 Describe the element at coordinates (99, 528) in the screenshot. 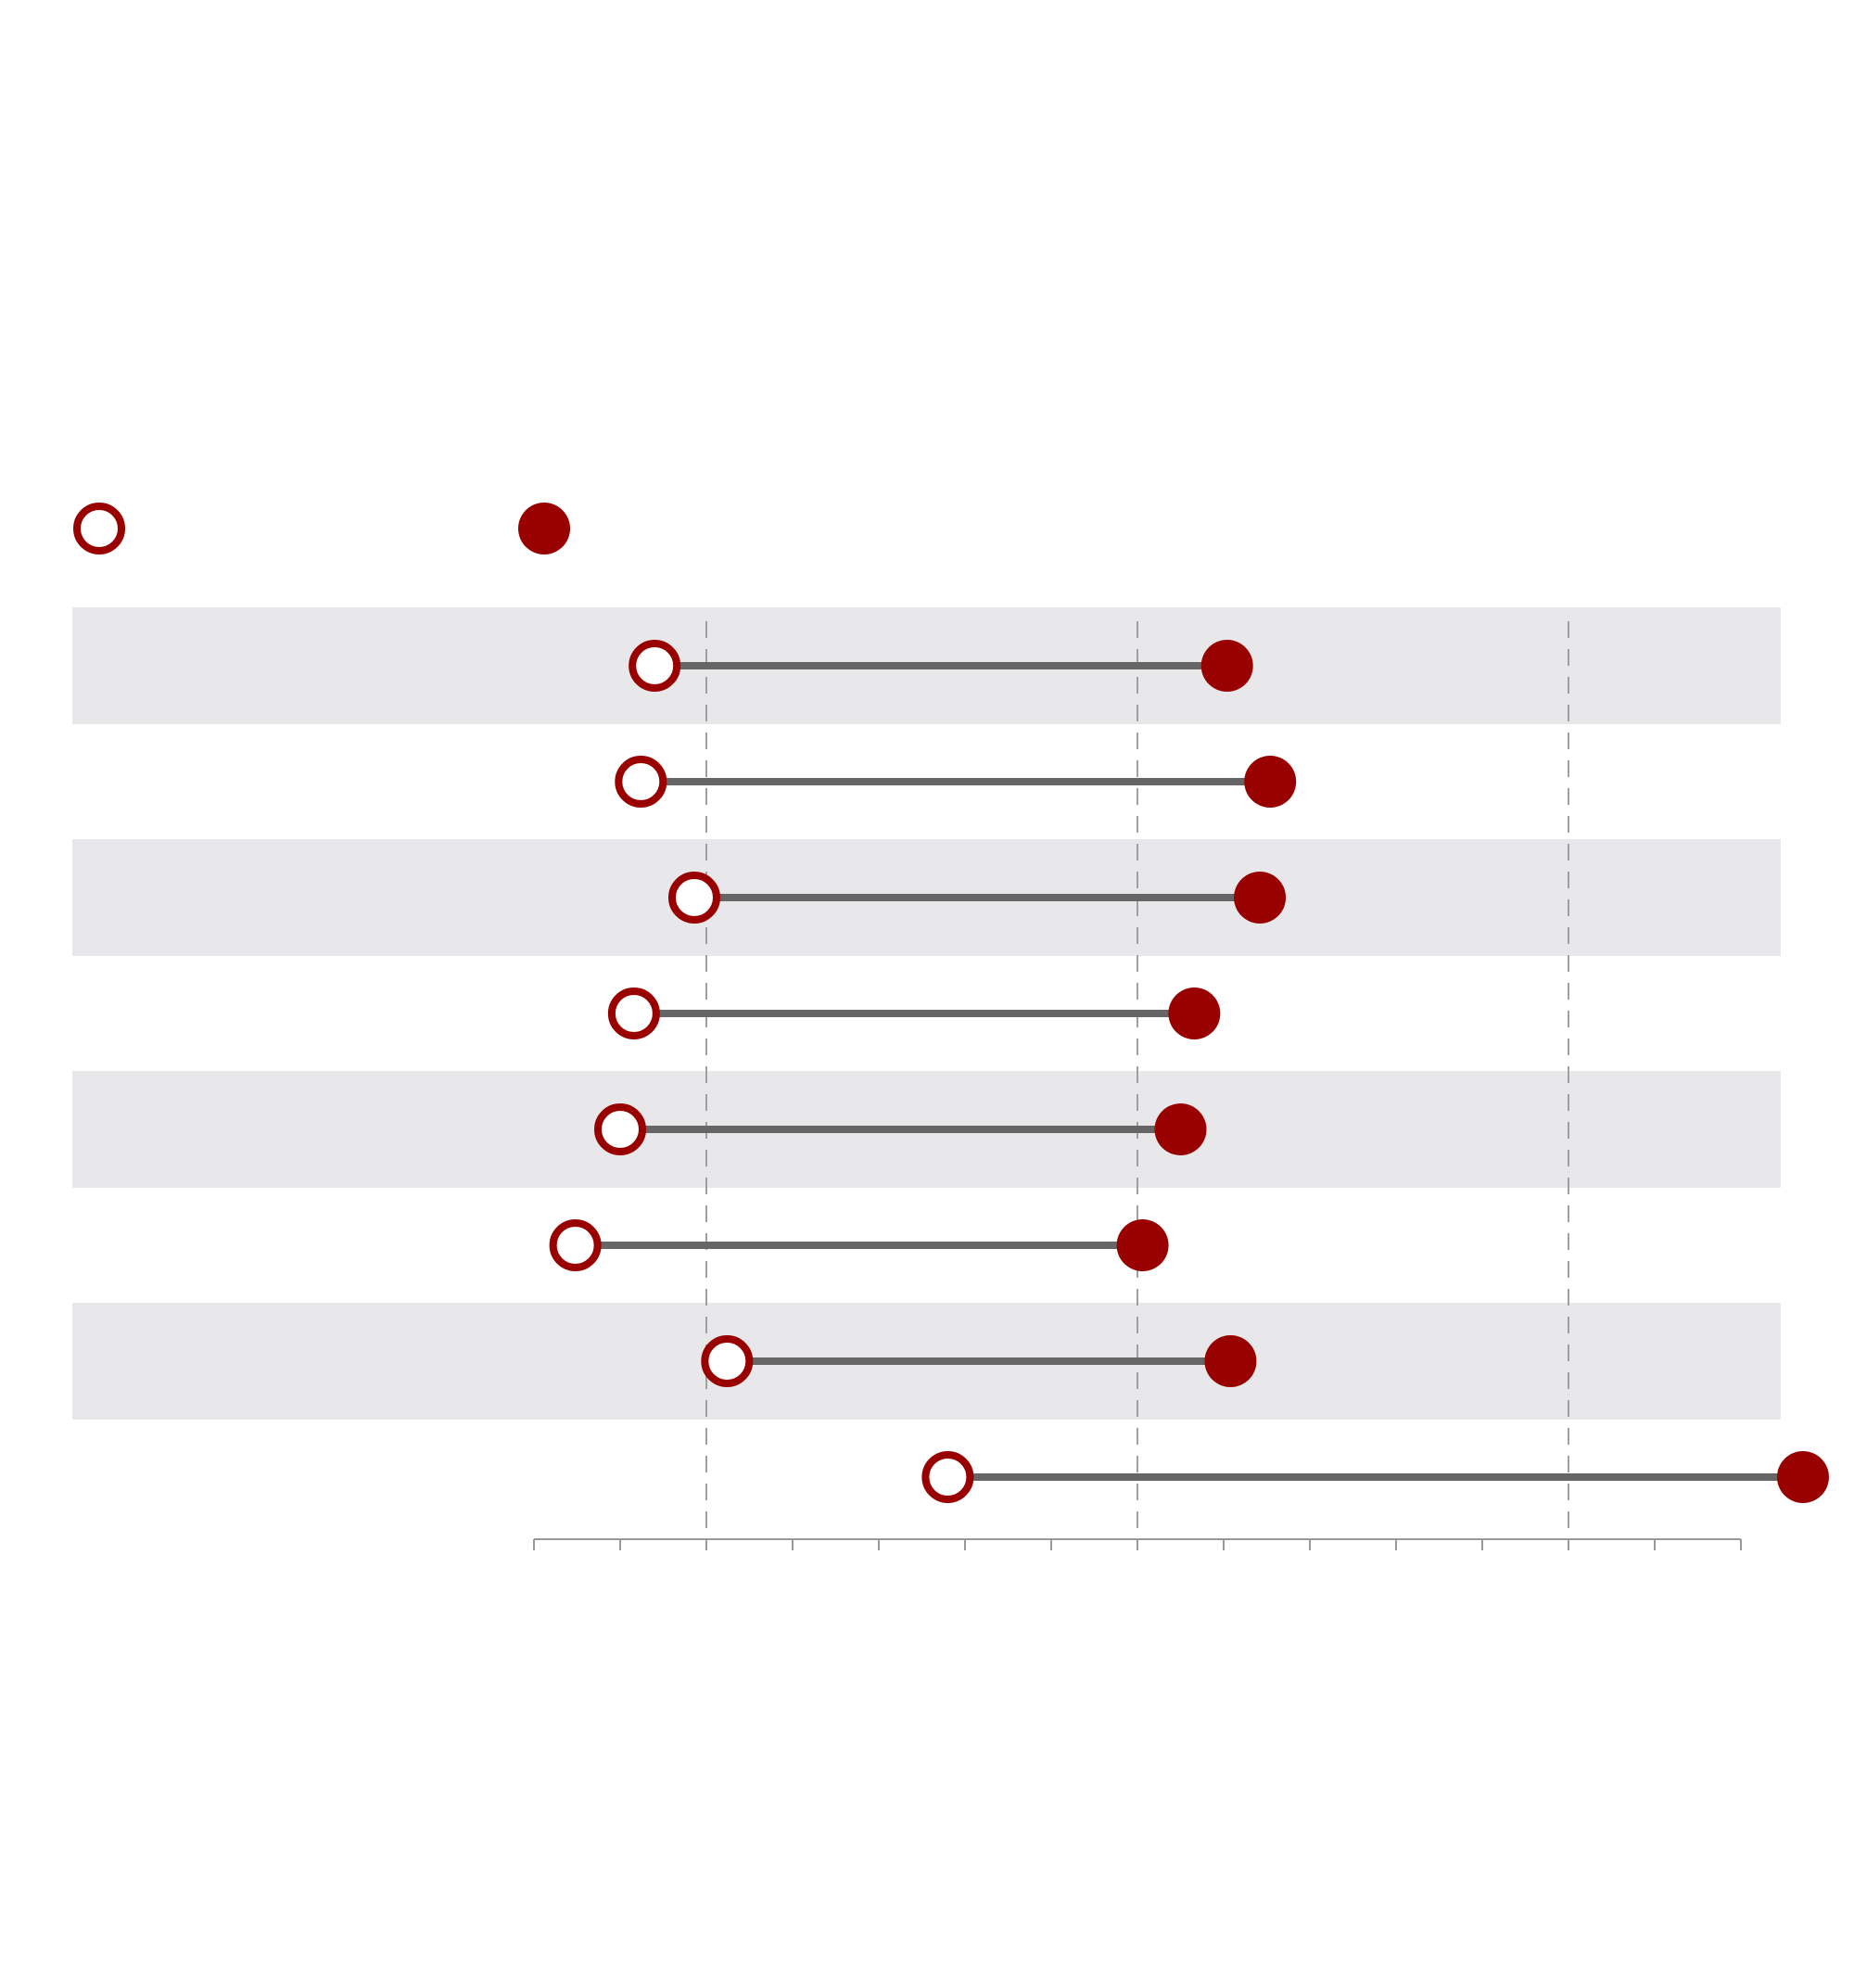

I see `legend-open-circle-marker` at that location.